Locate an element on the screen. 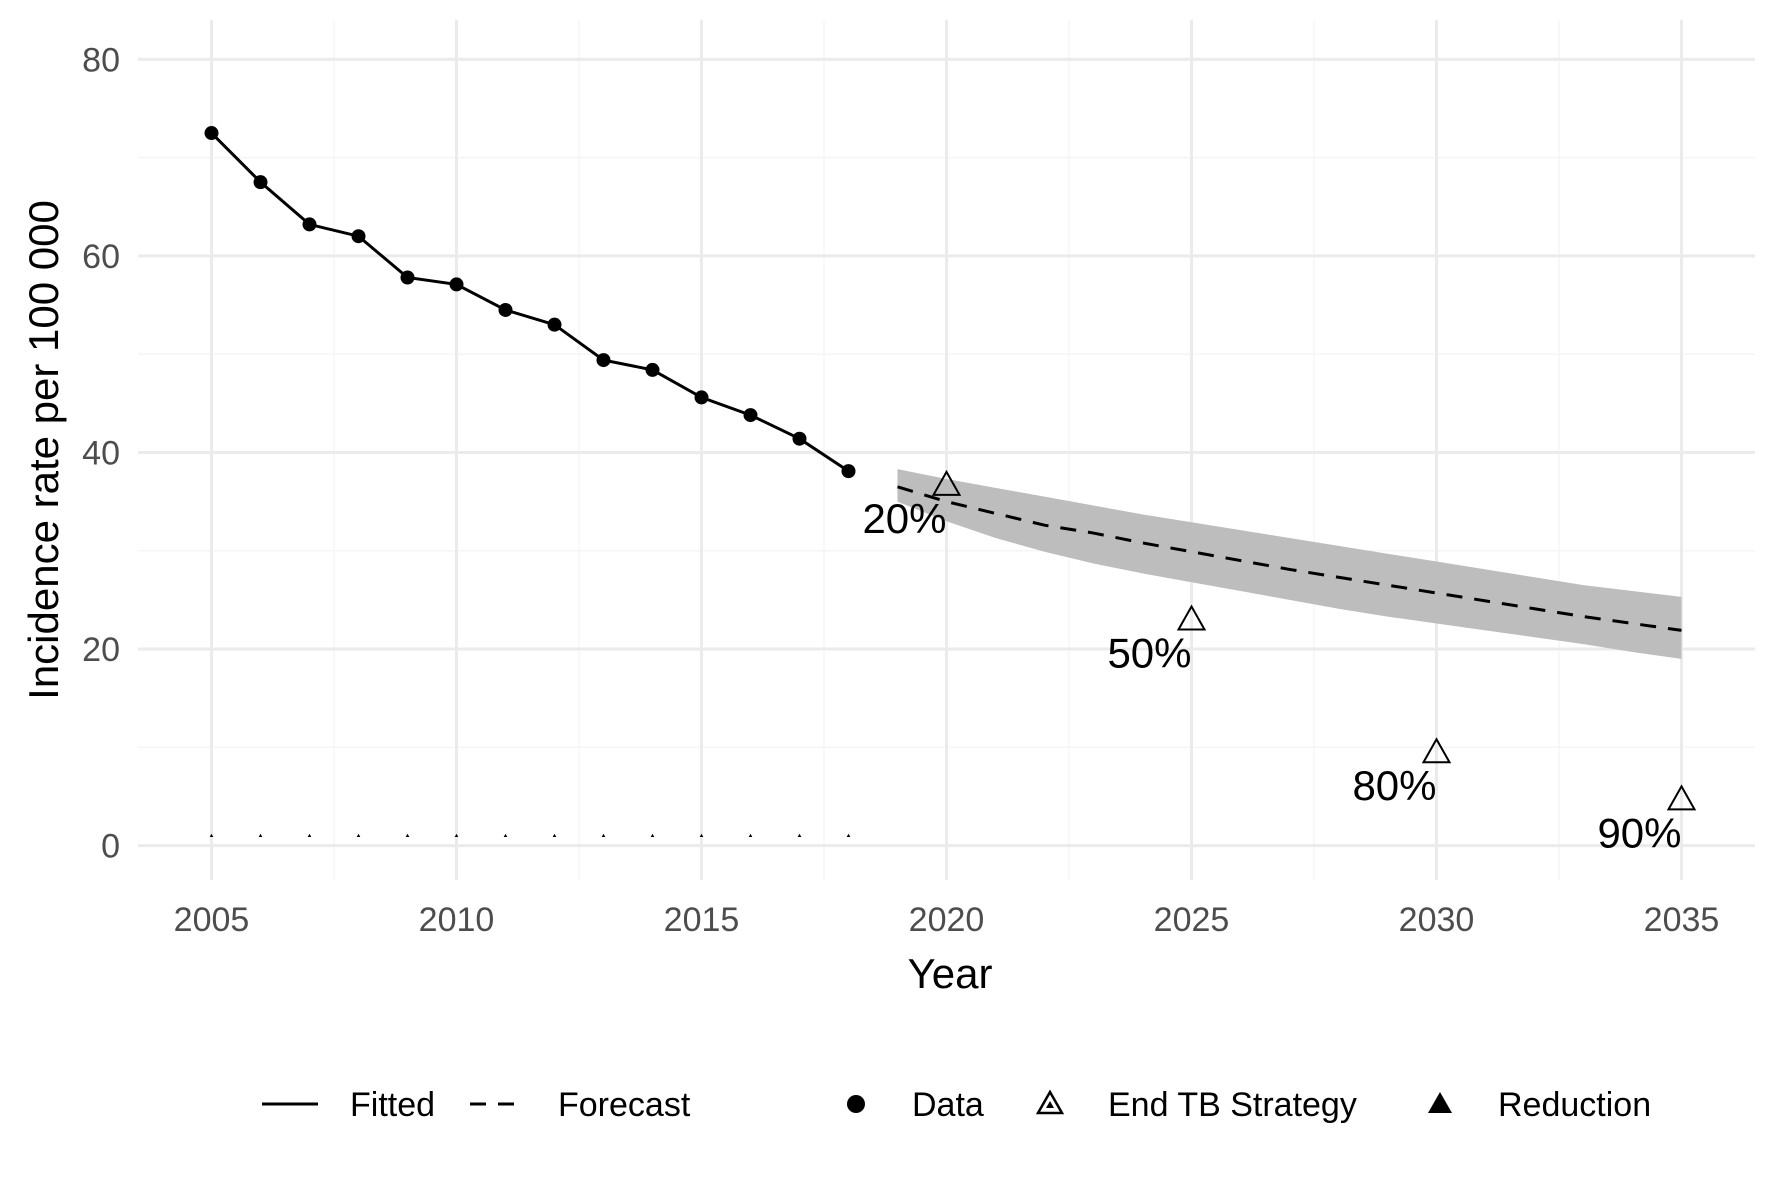 This screenshot has height=1181, width=1771. legend-key-reduction is located at coordinates (1440, 1102).